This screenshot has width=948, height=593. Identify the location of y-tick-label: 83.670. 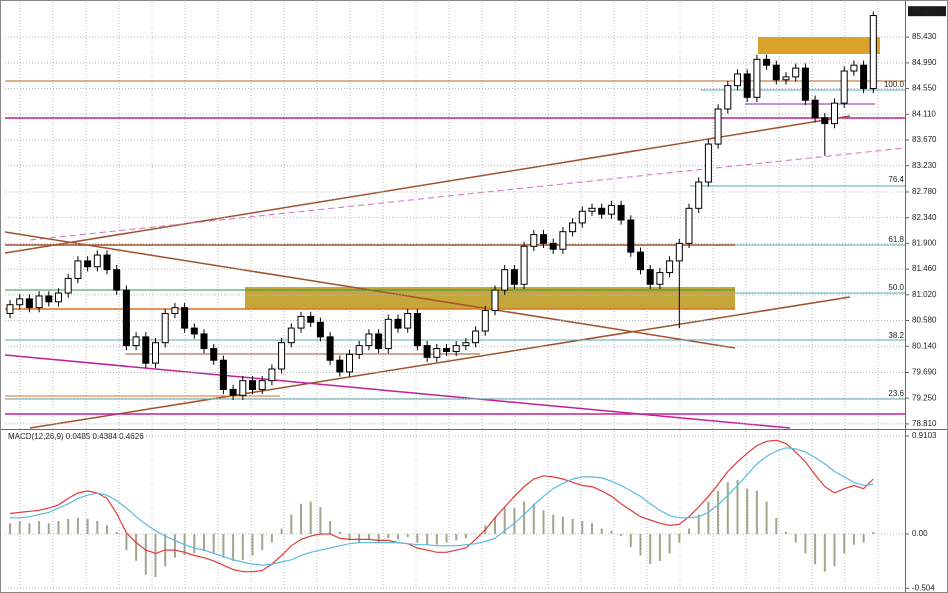
(924, 139).